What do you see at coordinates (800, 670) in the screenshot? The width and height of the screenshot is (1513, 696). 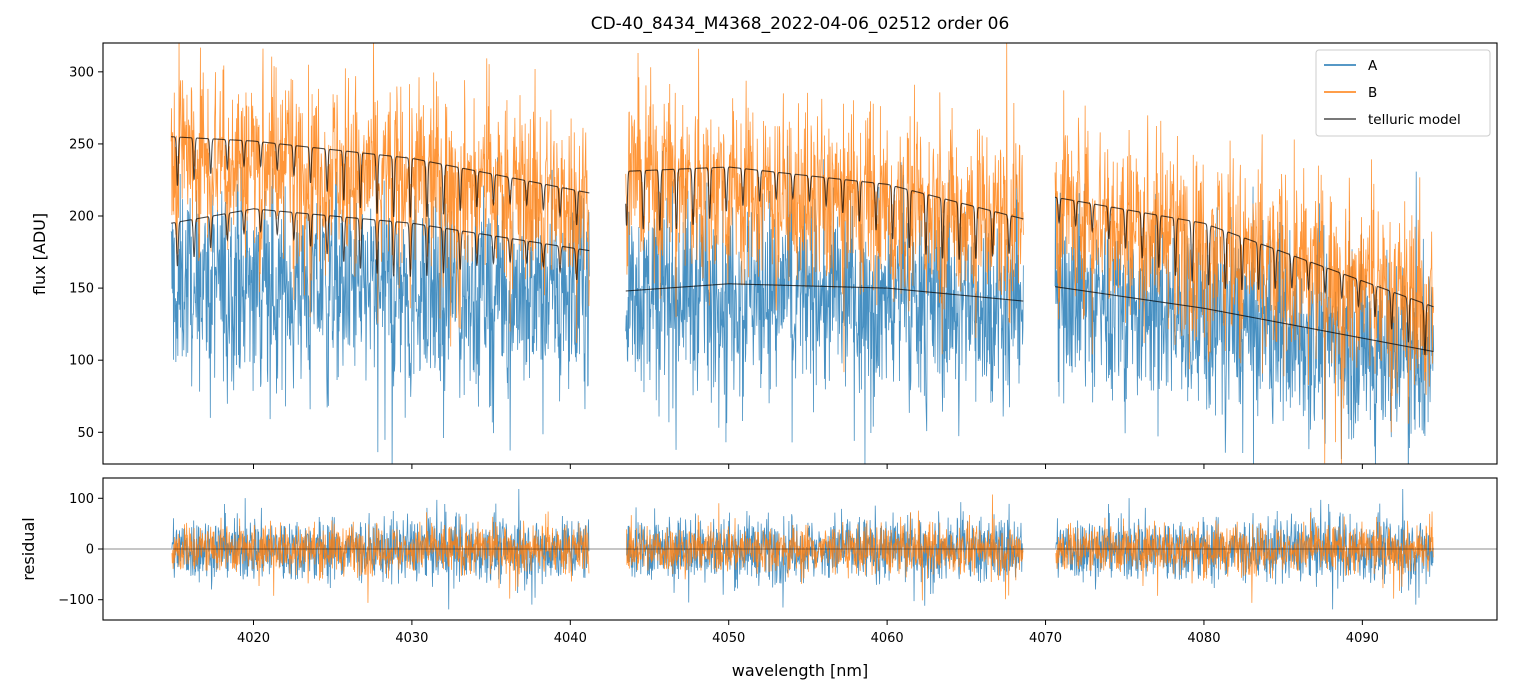 I see `xlabel: wavelength [nm]` at bounding box center [800, 670].